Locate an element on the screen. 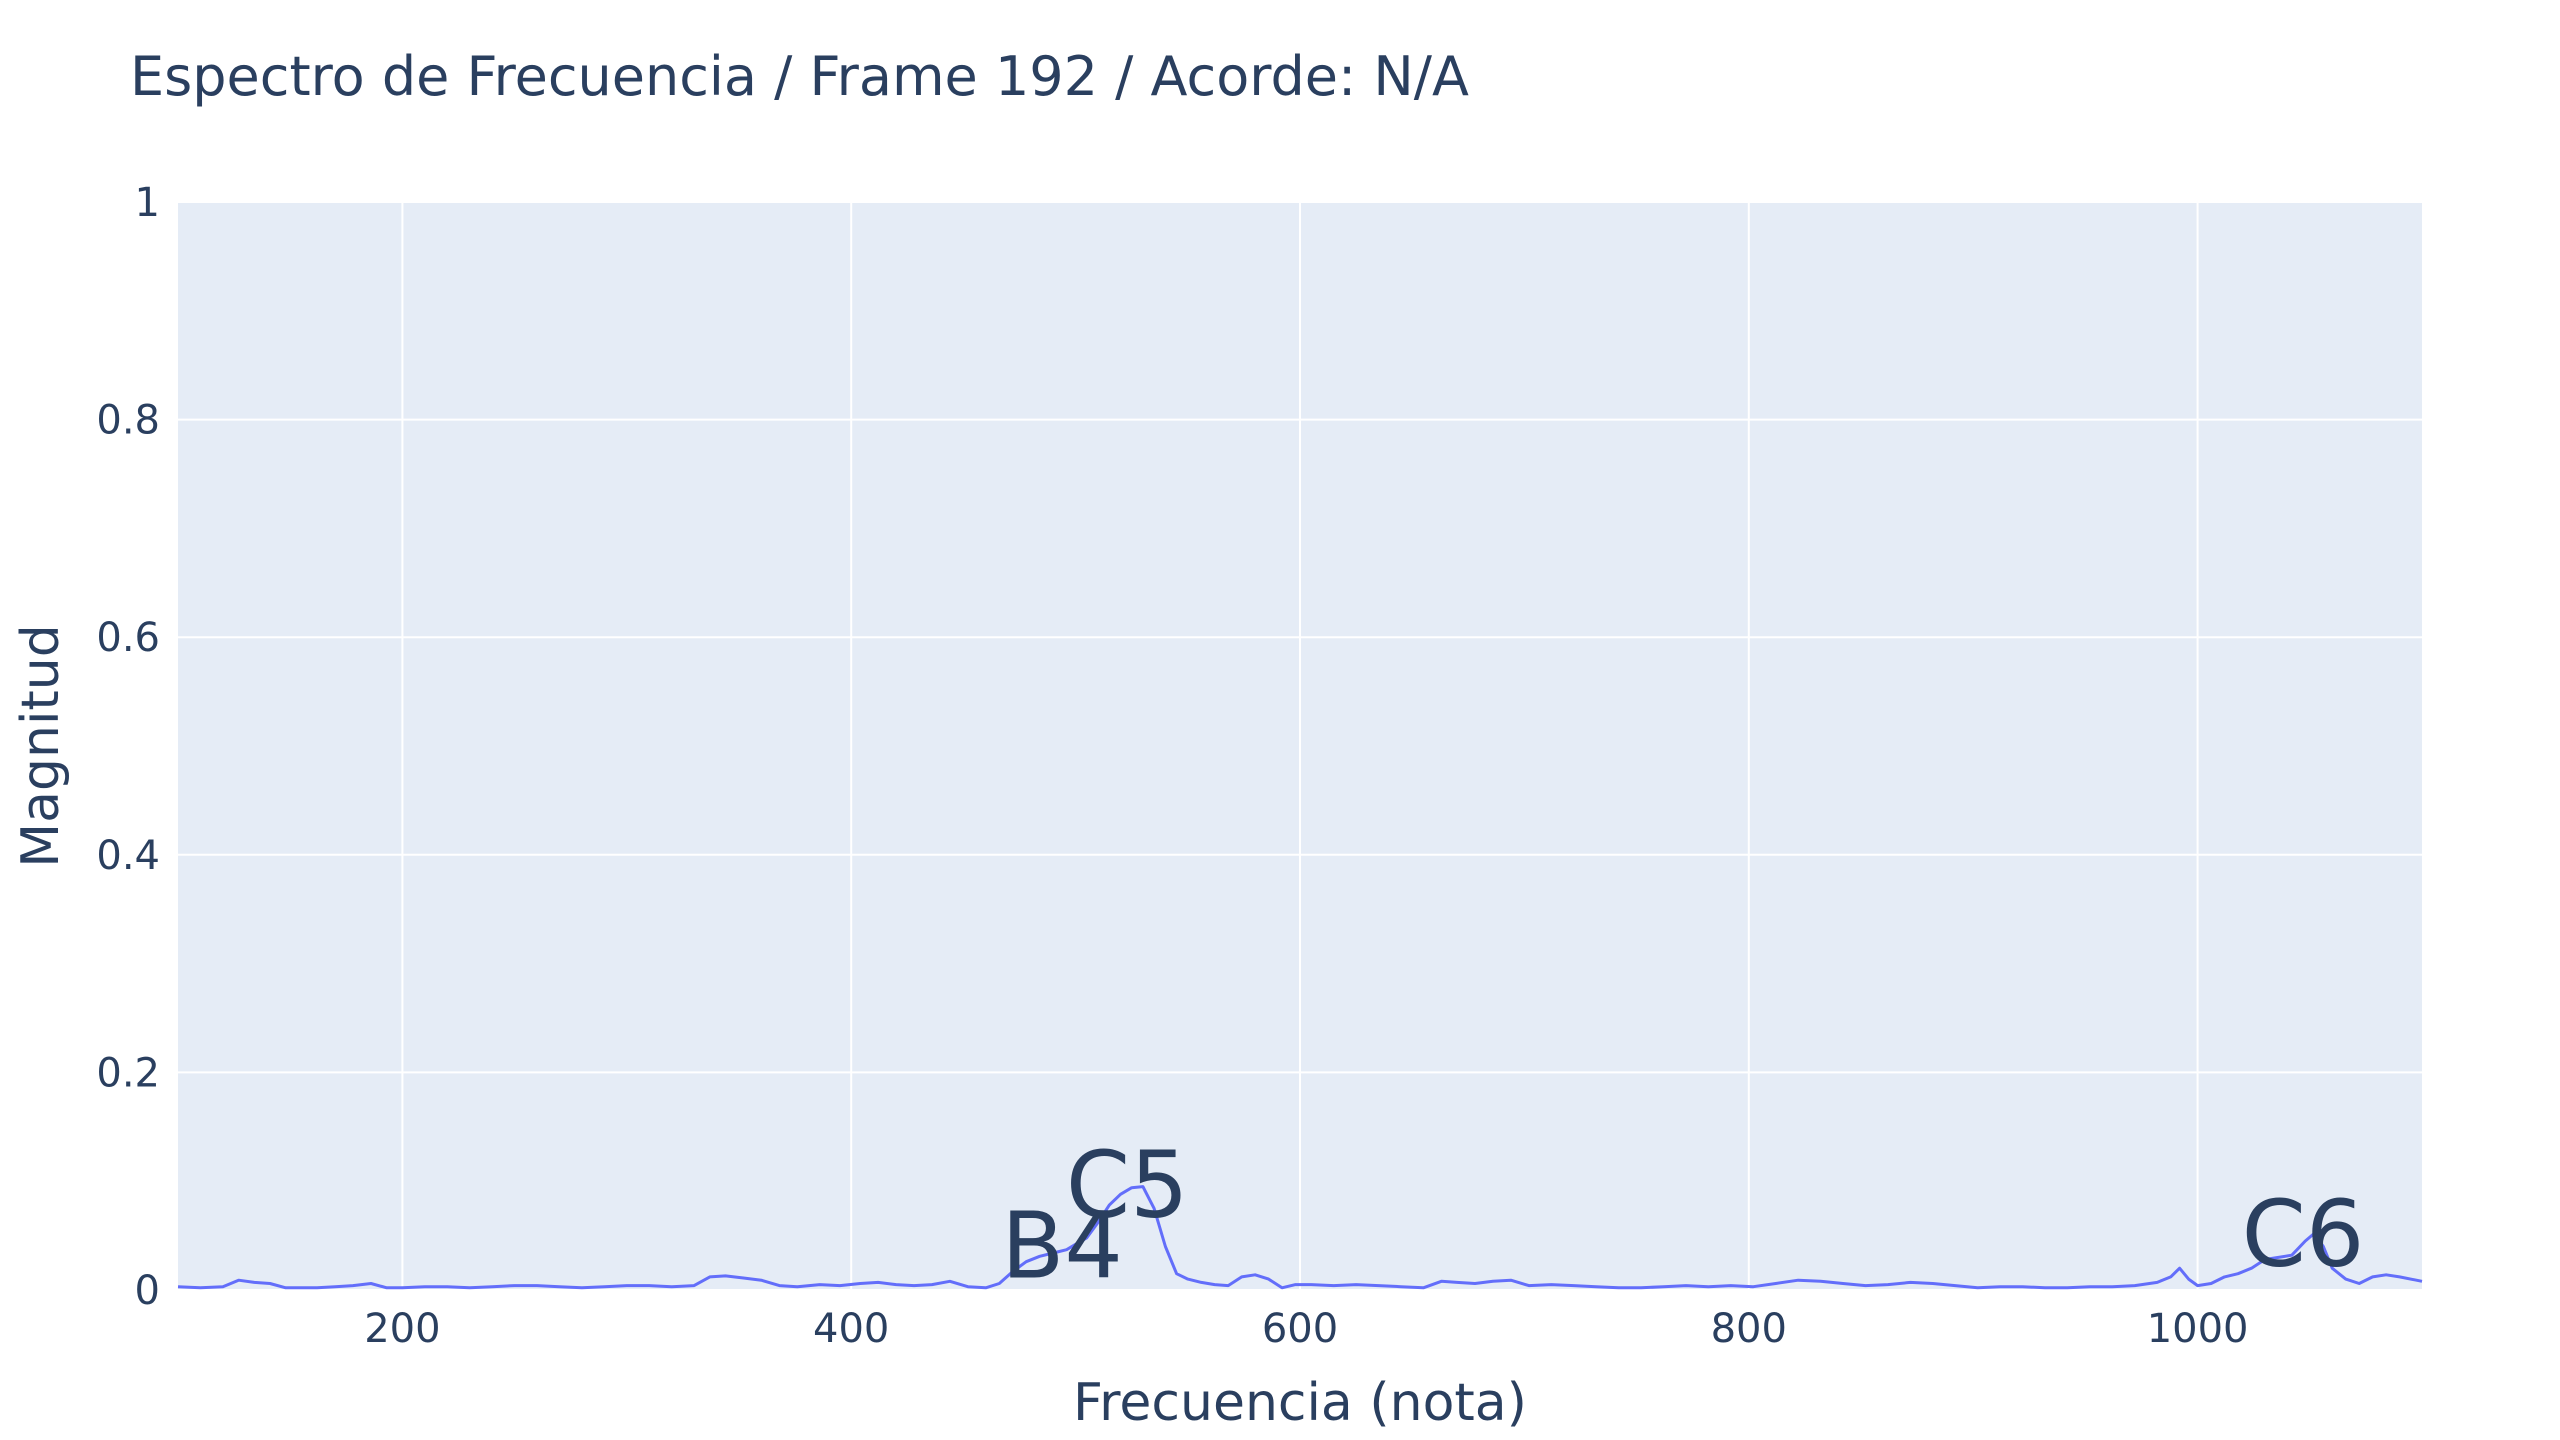 Image resolution: width=2560 pixels, height=1440 pixels. peak-label: C6 is located at coordinates (2303, 1234).